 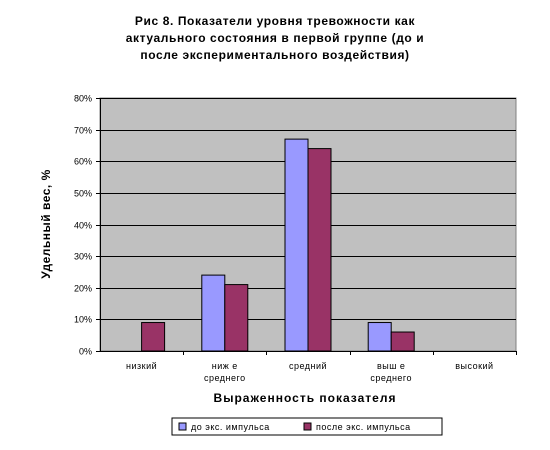 What do you see at coordinates (83, 99) in the screenshot?
I see `y-tick-label: 80%` at bounding box center [83, 99].